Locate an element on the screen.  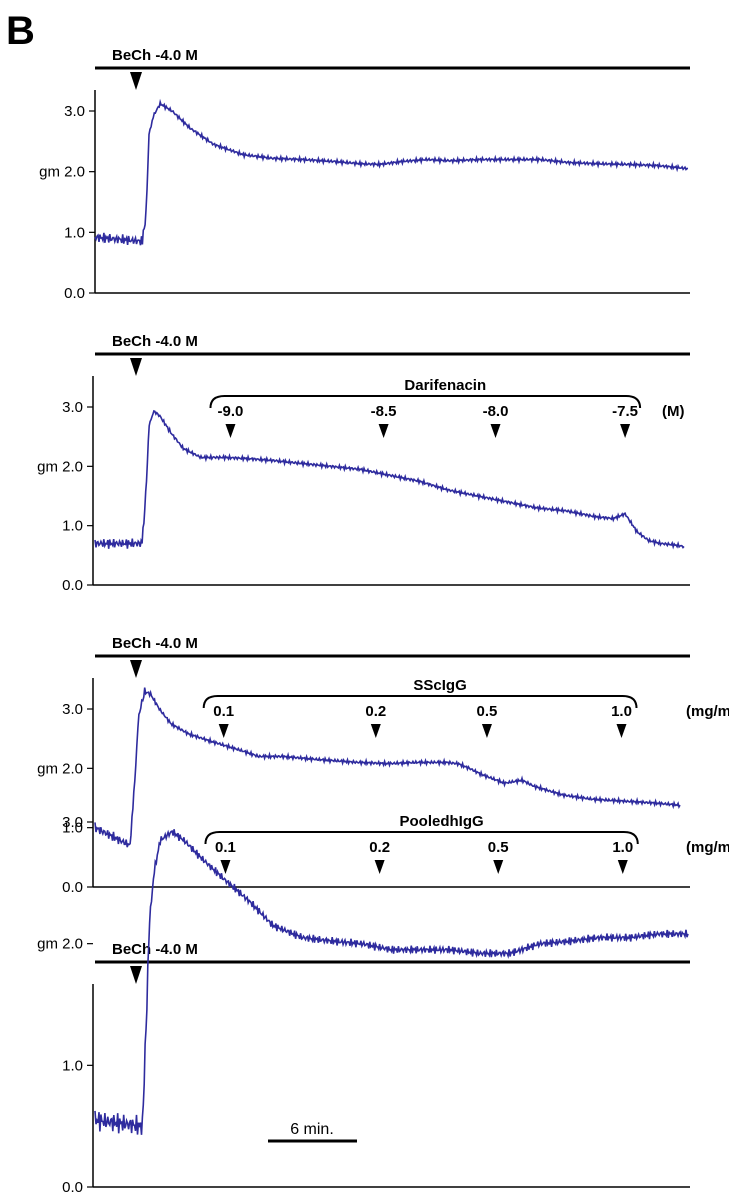
bracket-label: SScIgG is located at coordinates (439, 685).